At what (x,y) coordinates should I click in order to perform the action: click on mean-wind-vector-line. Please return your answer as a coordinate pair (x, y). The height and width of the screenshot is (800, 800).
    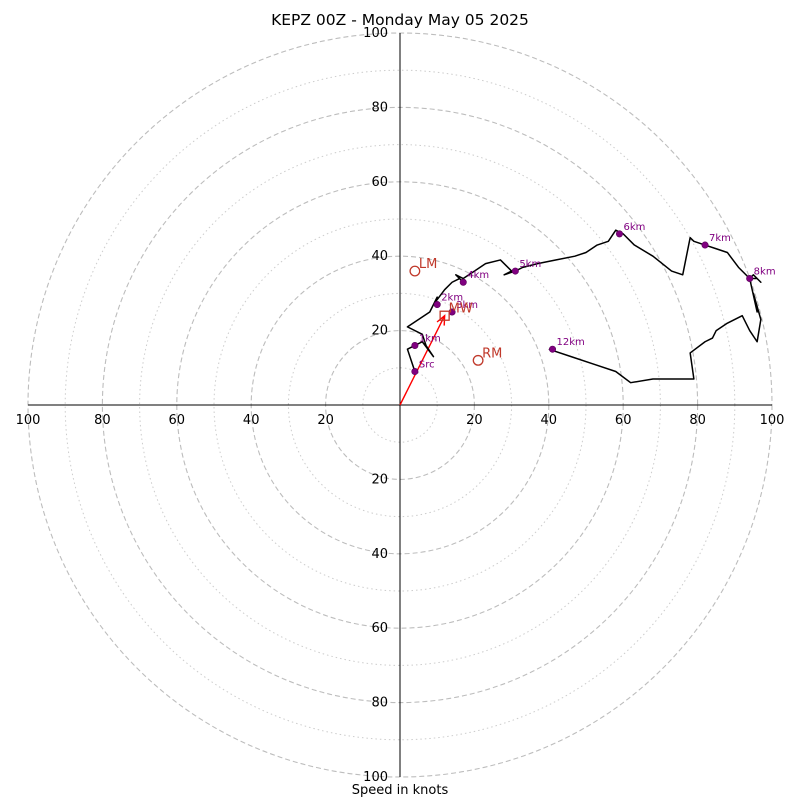
    Looking at the image, I should click on (422, 360).